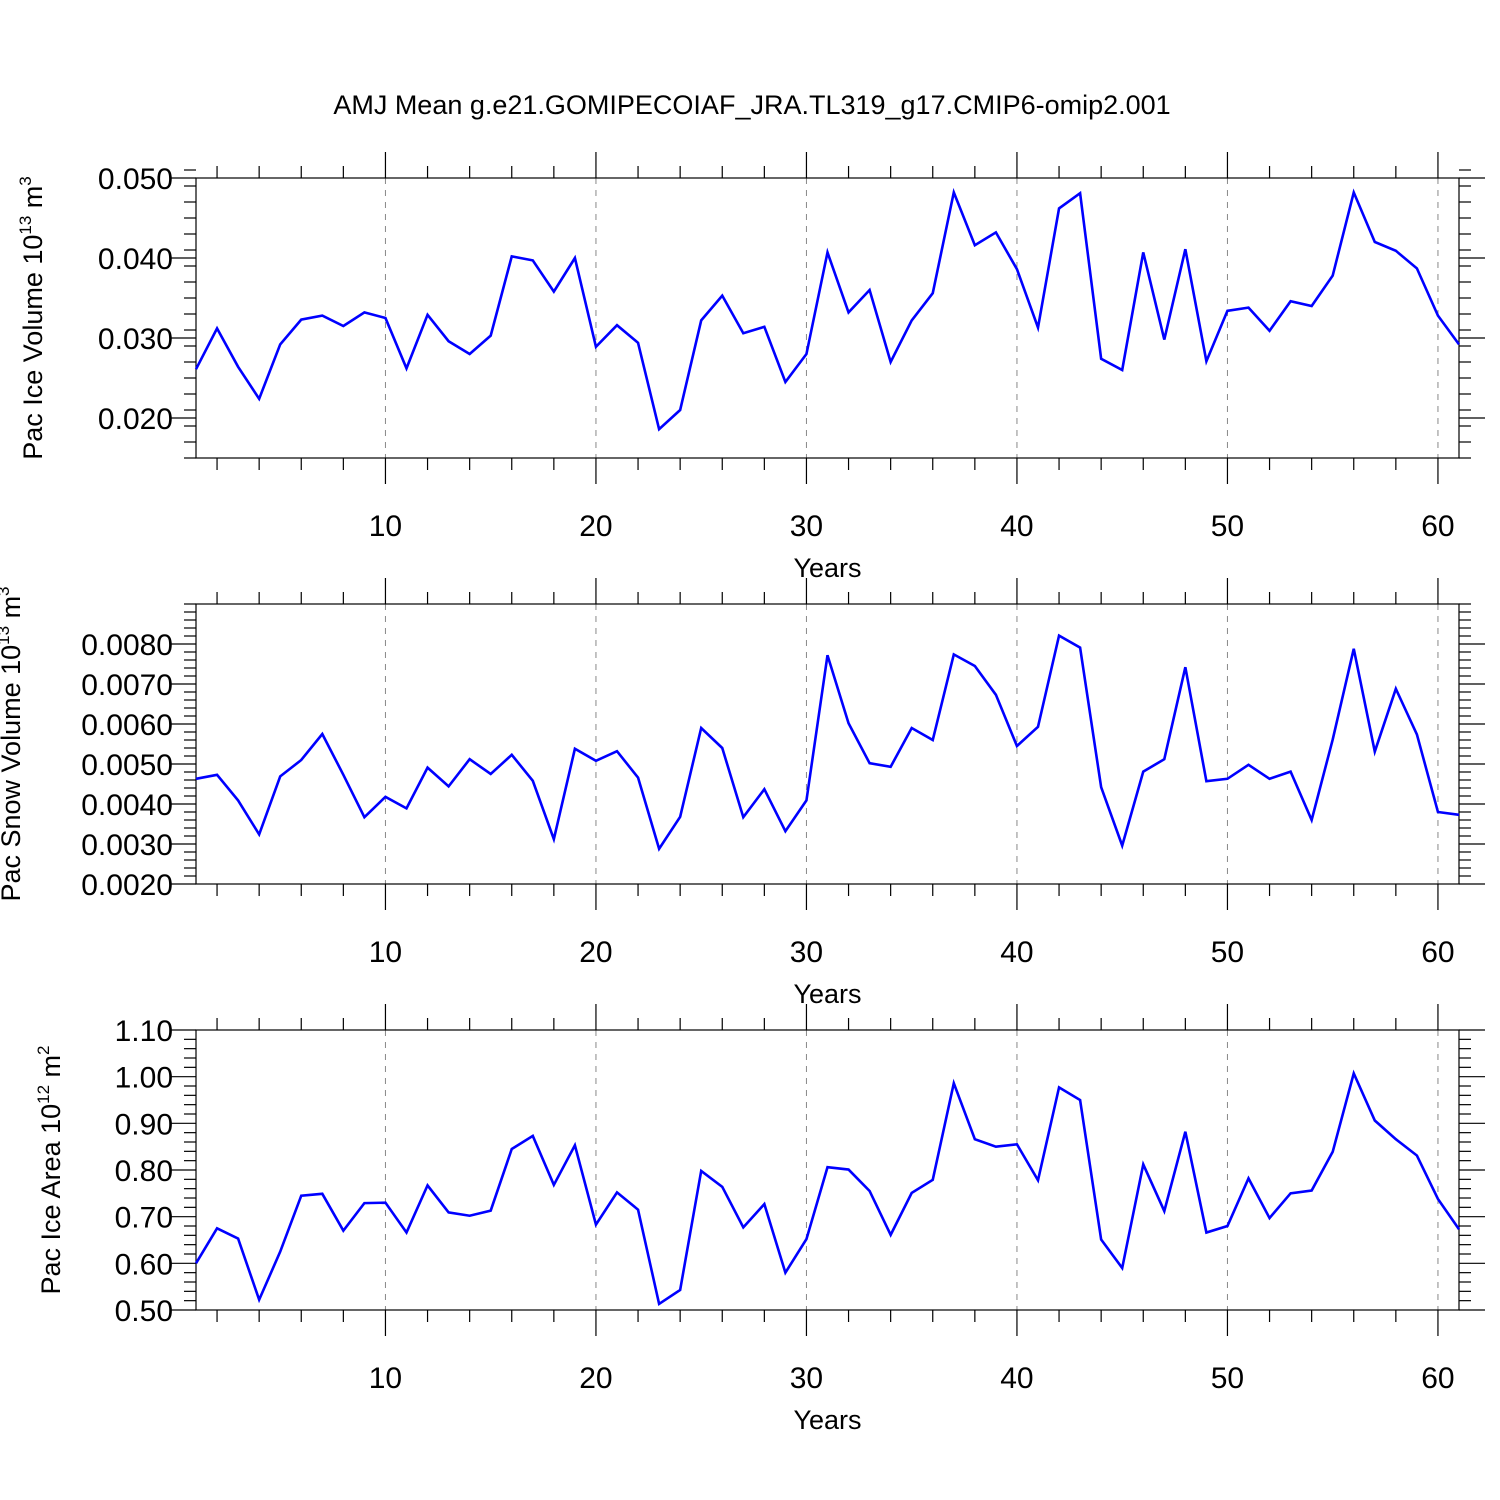  Describe the element at coordinates (127, 885) in the screenshot. I see `y-tick-label: 0.0020` at that location.